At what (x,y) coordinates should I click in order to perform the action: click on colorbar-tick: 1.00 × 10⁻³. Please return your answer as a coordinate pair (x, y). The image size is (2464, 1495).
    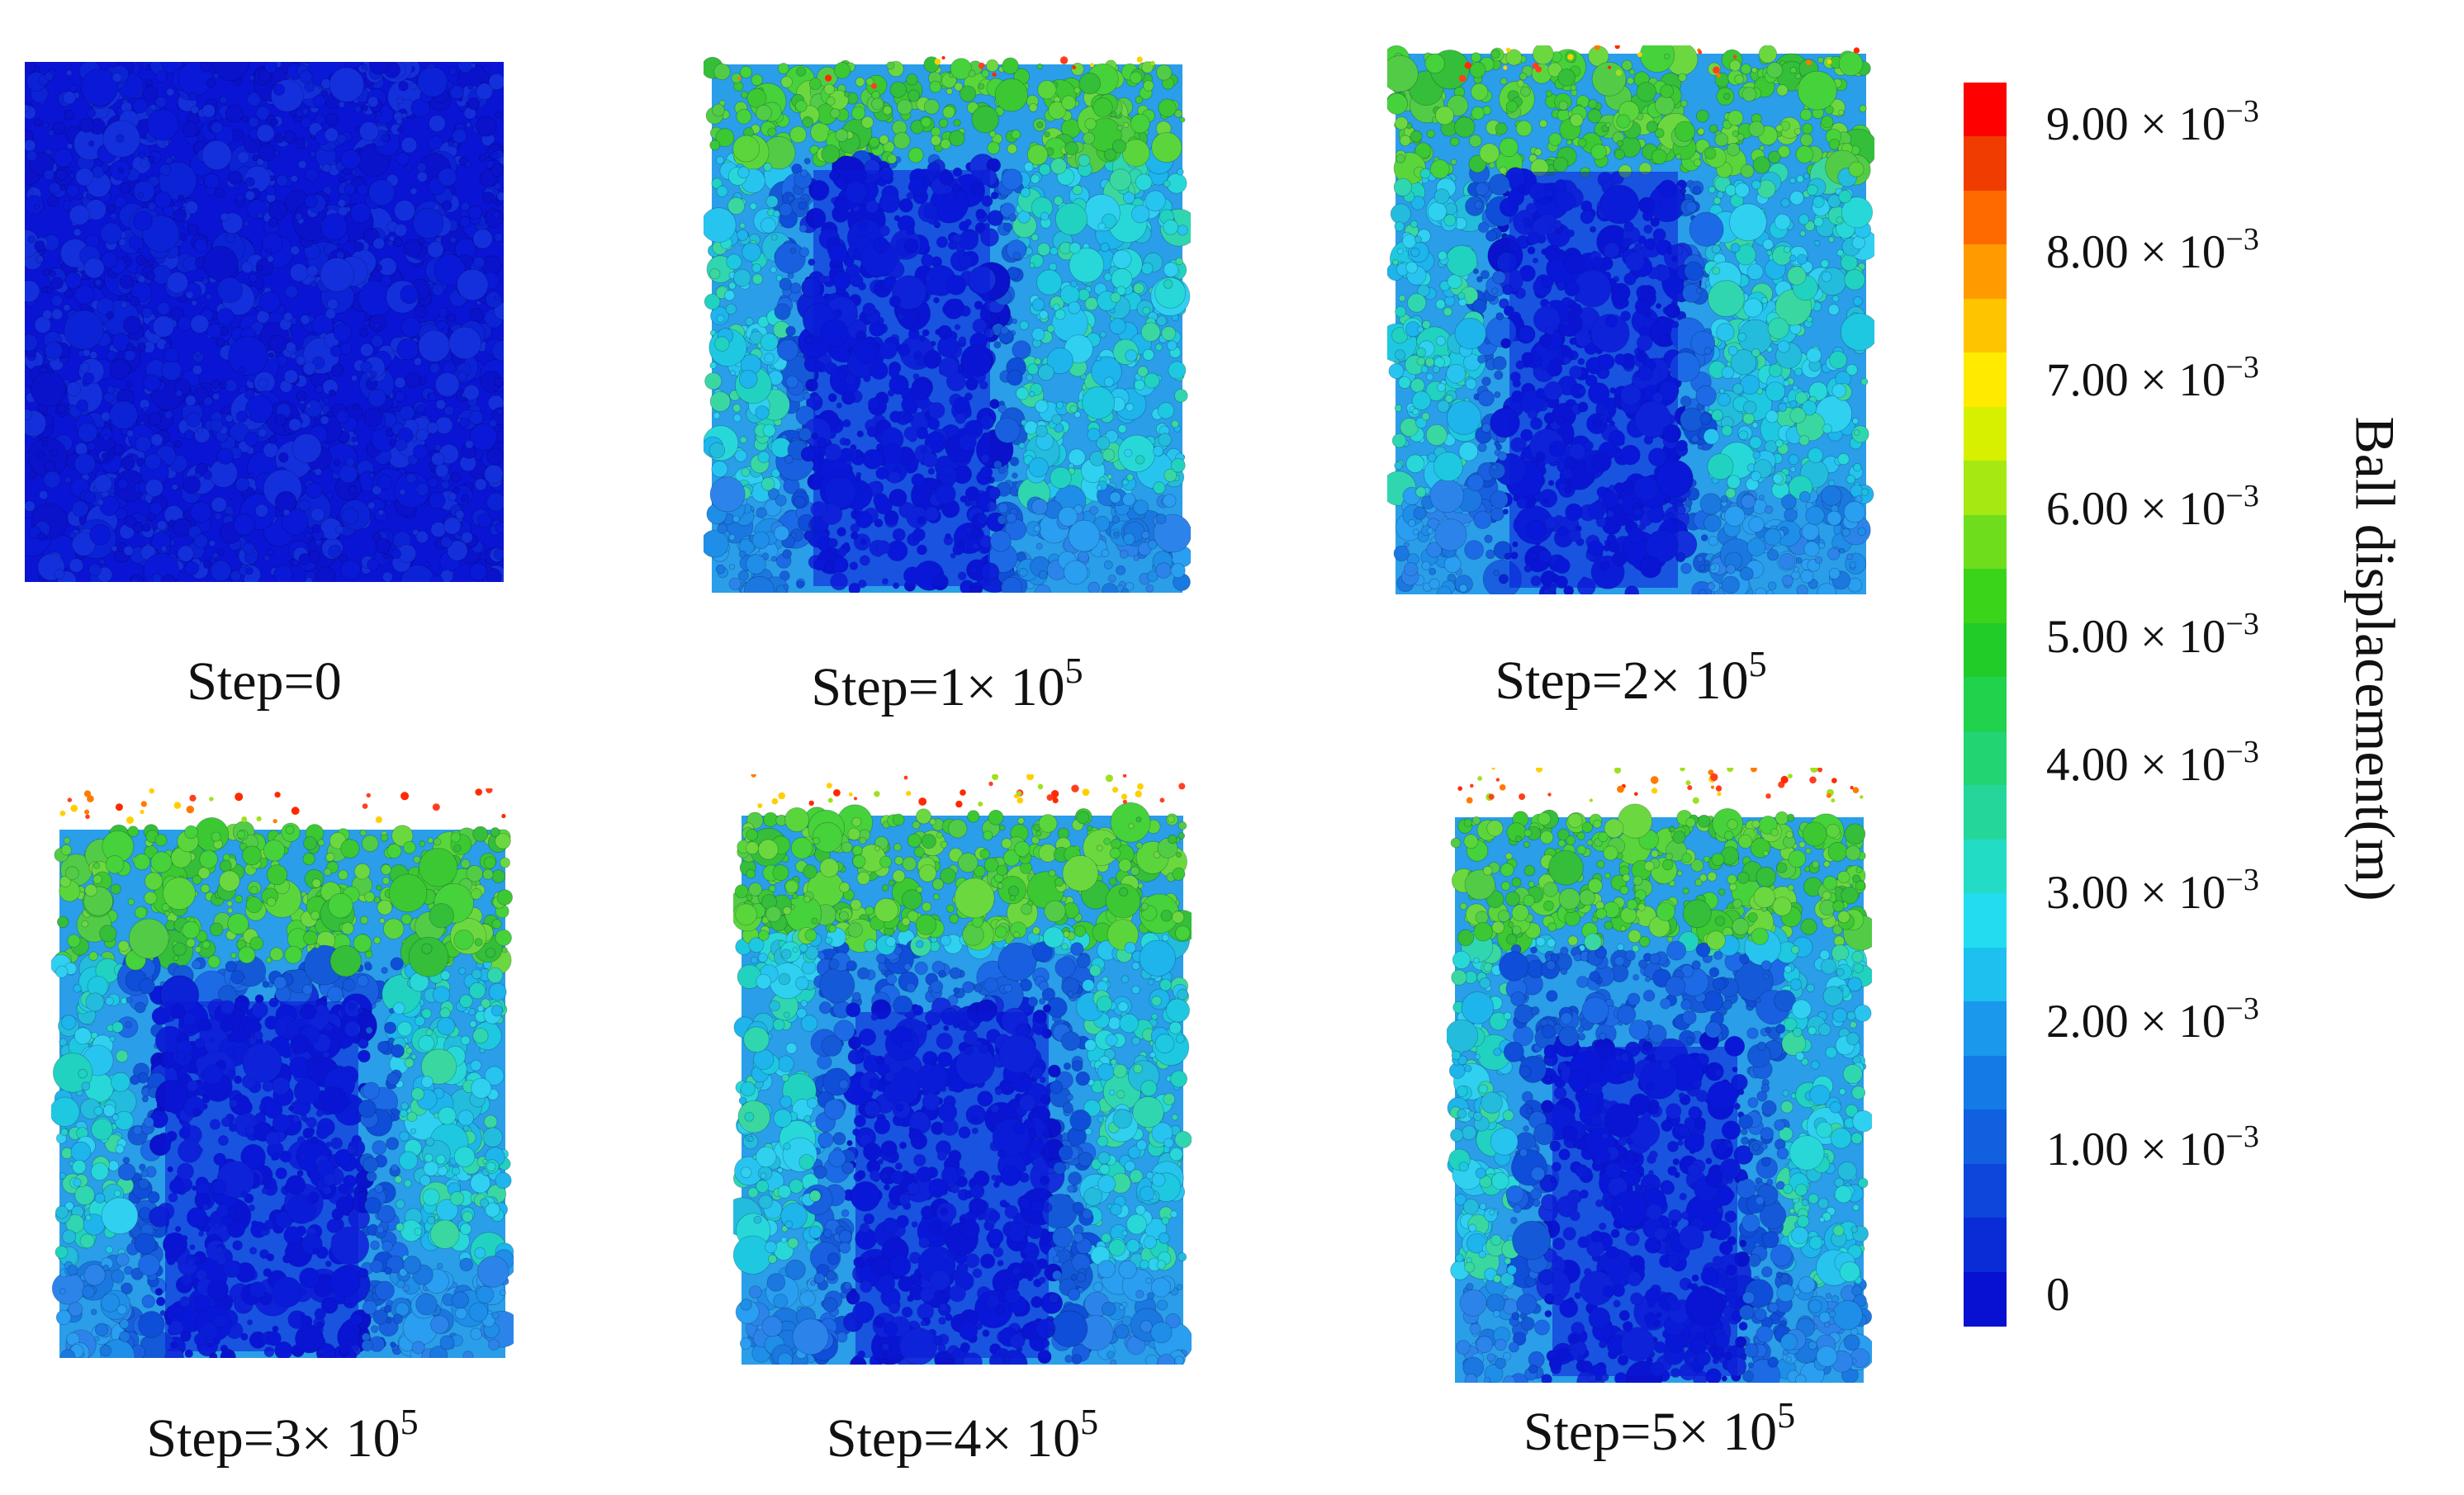
    Looking at the image, I should click on (2153, 1147).